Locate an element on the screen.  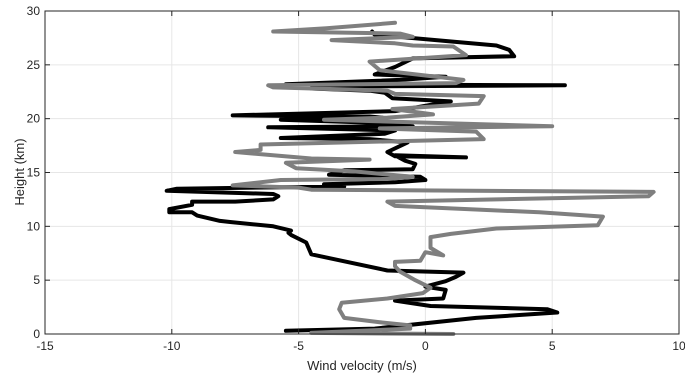
y-tick-label: 25 is located at coordinates (34, 65).